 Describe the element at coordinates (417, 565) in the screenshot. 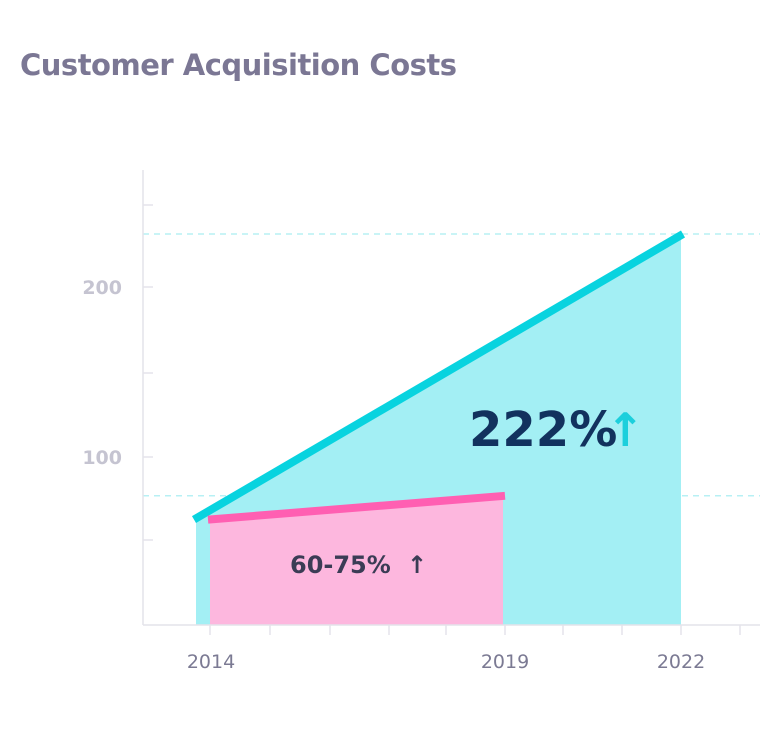

I see `series-1-arrow: ↑` at that location.